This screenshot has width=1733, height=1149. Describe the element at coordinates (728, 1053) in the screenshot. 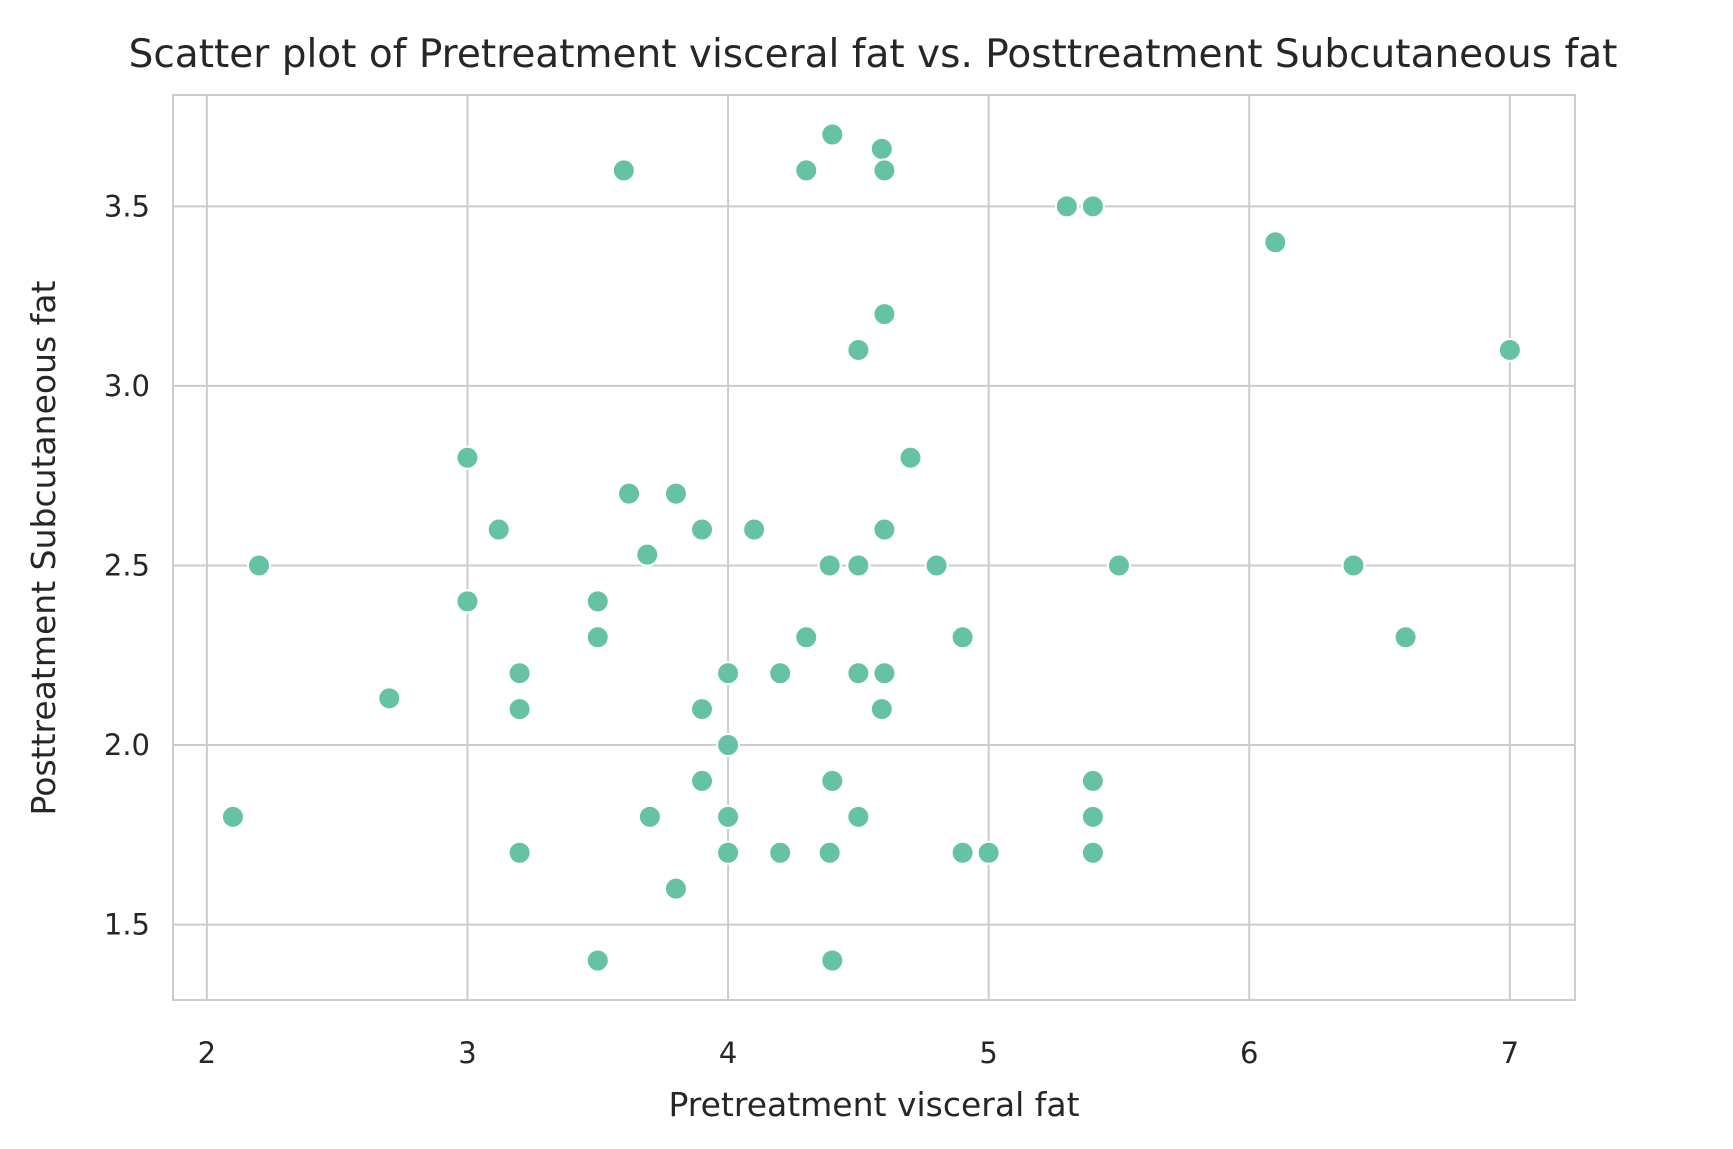

I see `x-tick-label: 4` at that location.